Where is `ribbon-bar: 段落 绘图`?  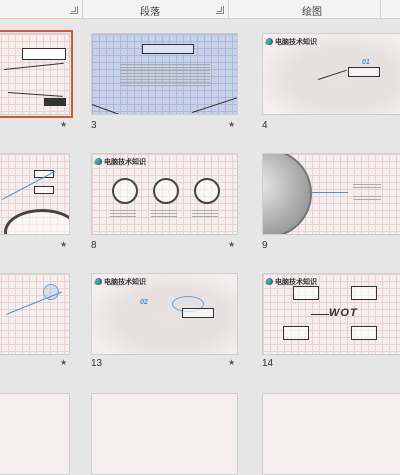
ribbon-bar: 段落 绘图 is located at coordinates (200, 9).